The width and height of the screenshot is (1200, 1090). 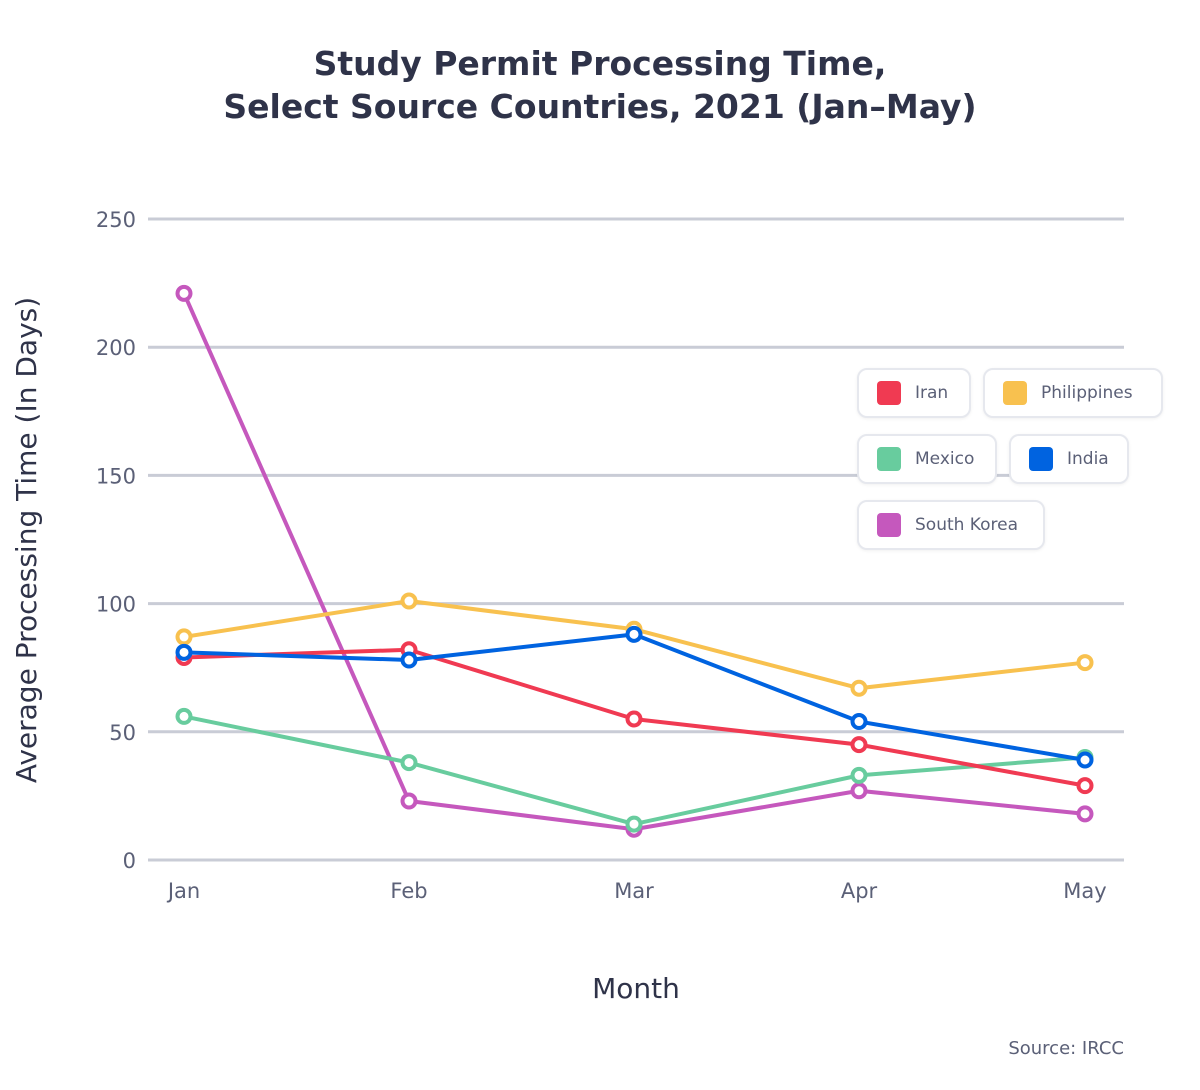 I want to click on series-india, so click(x=634, y=697).